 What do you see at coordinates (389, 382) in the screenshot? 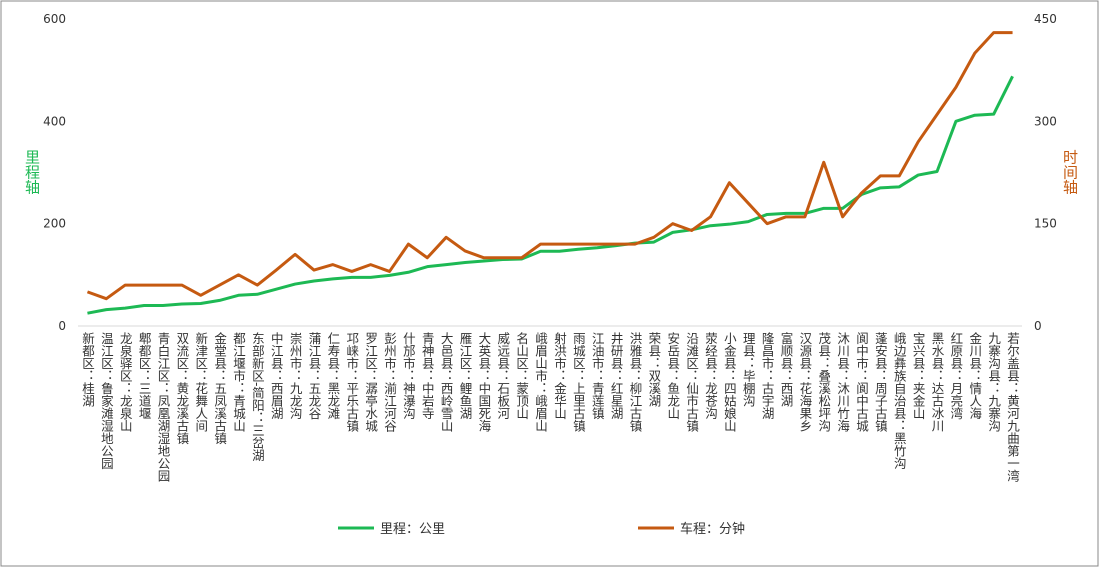
I see `x-tick-label: 彭州市：湔江河谷` at bounding box center [389, 382].